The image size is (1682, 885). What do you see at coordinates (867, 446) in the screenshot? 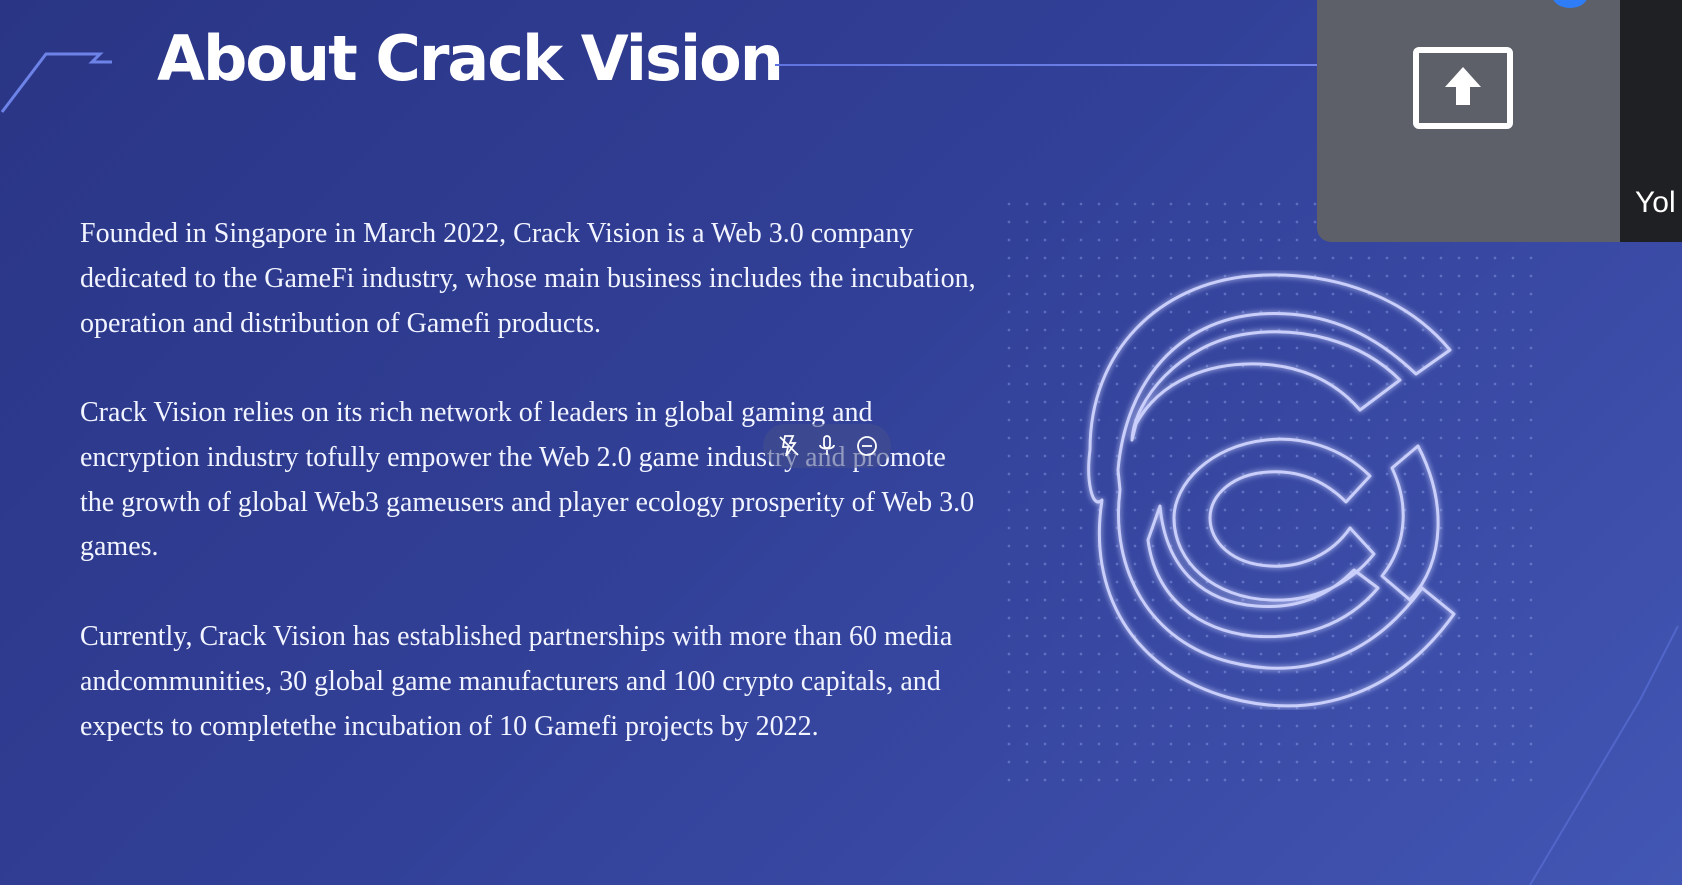
I see `minus-circle-icon` at bounding box center [867, 446].